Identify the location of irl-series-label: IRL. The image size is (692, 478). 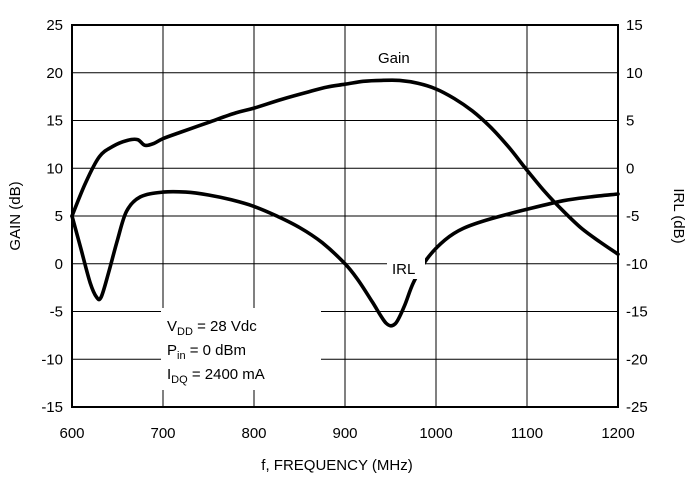
(403, 269).